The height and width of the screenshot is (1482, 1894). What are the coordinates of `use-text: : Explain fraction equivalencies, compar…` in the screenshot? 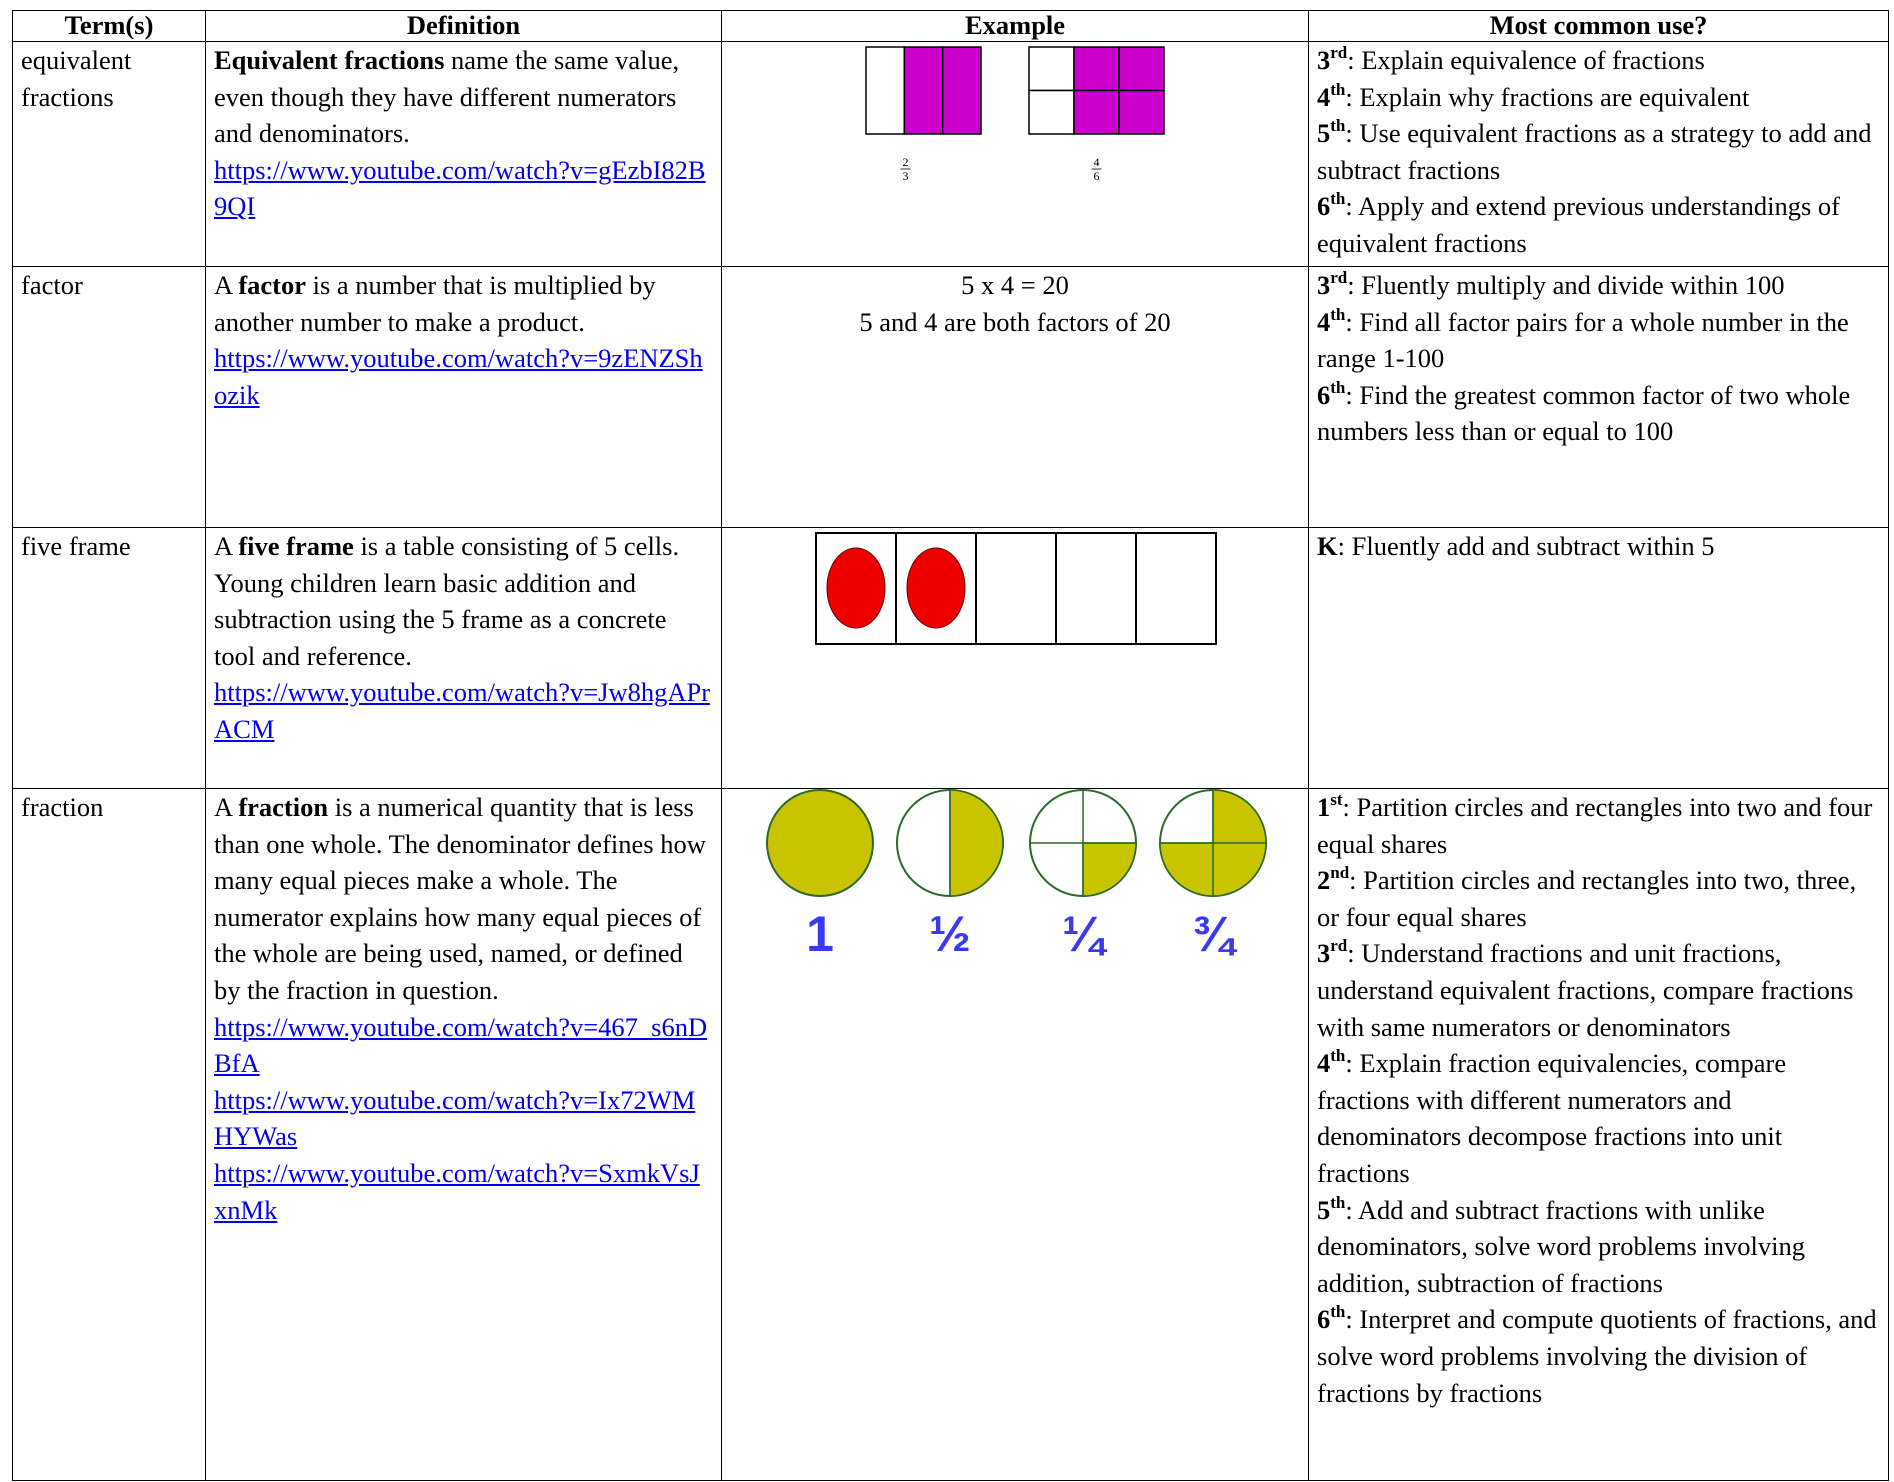 It's located at (1552, 1118).